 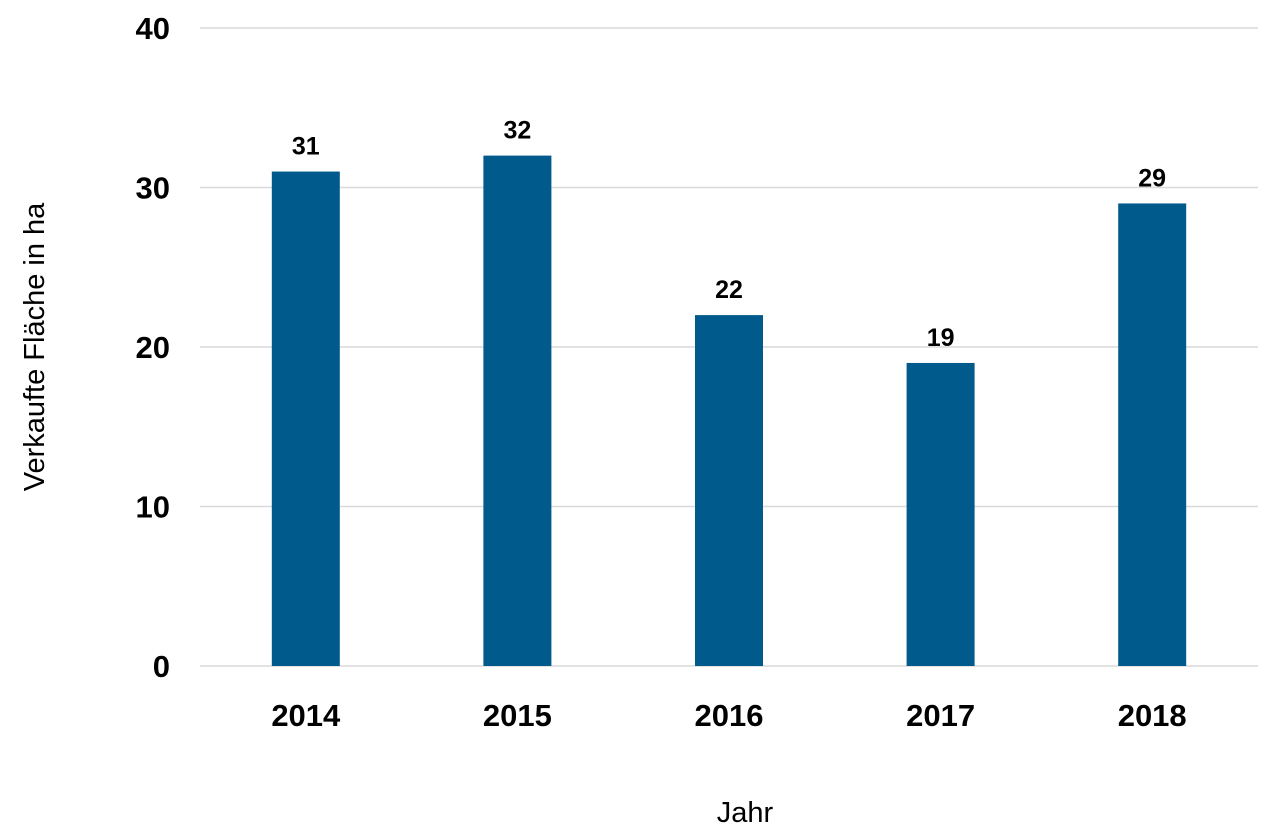 I want to click on x-tick-label: 2016, so click(x=729, y=715).